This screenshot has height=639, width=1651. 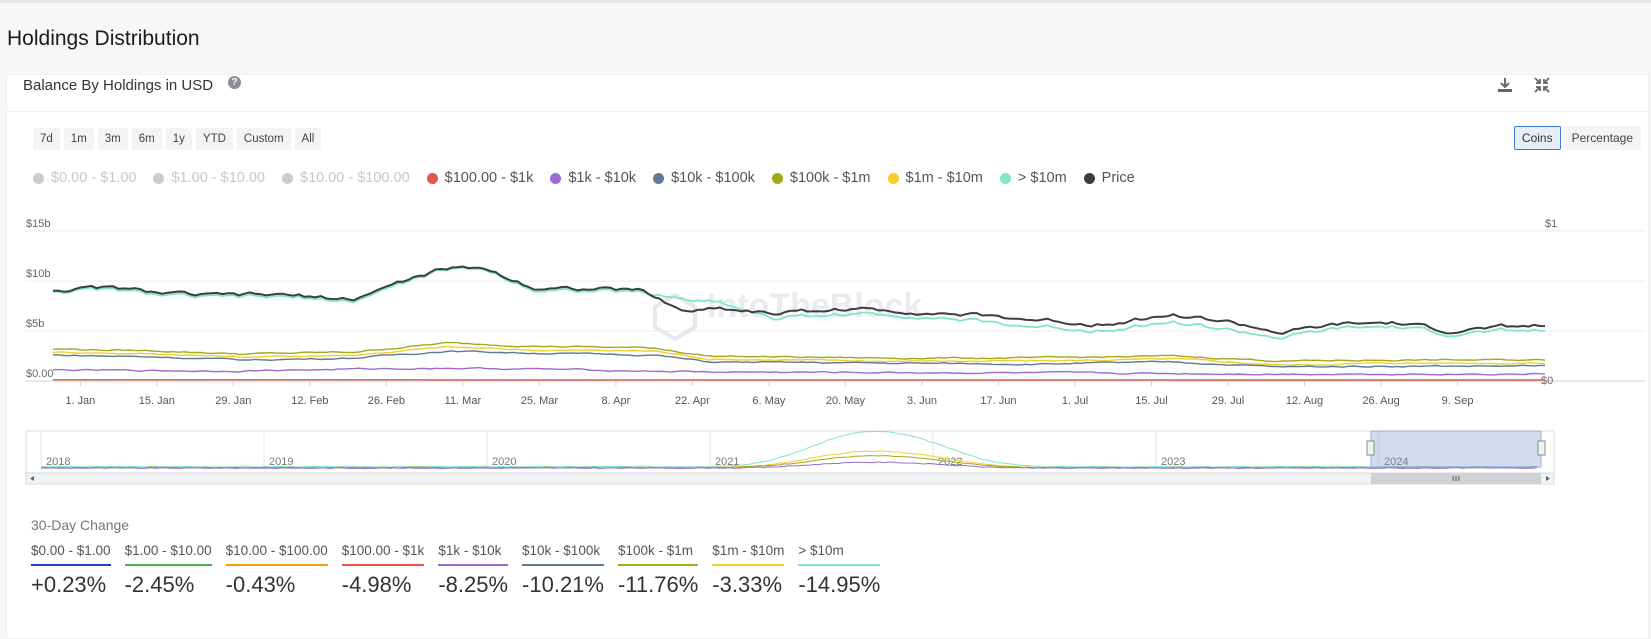 What do you see at coordinates (790, 478) in the screenshot?
I see `navigator-scrollbar-track` at bounding box center [790, 478].